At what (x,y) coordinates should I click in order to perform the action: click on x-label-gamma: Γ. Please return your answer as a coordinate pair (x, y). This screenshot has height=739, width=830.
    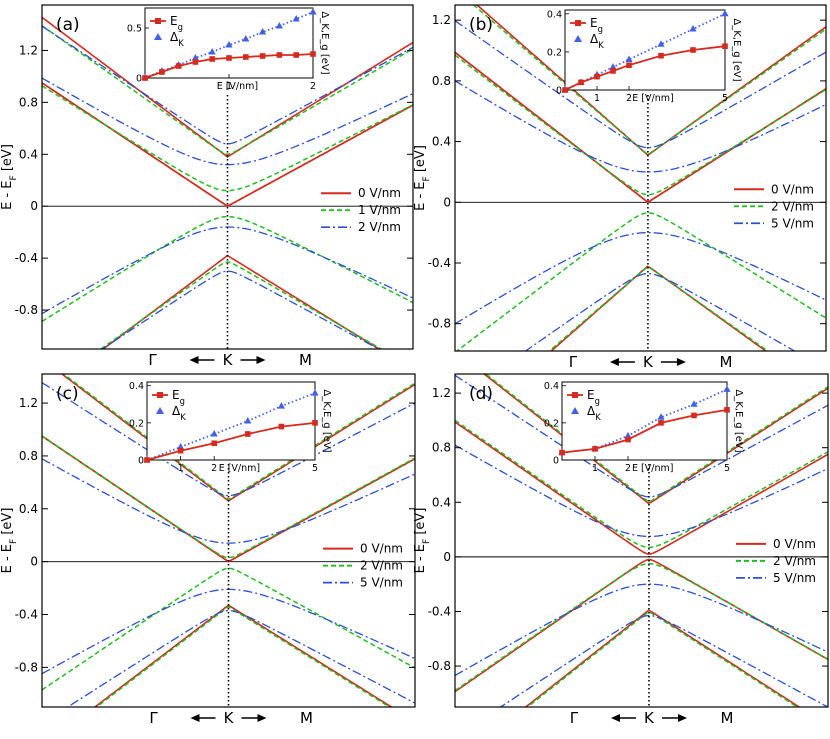
    Looking at the image, I should click on (574, 718).